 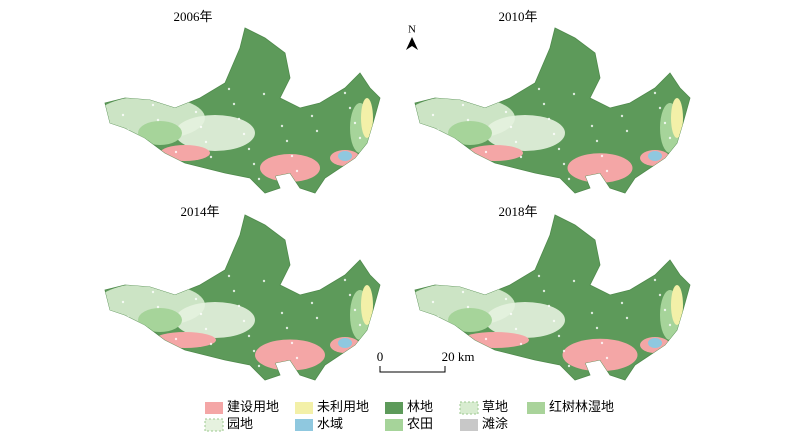 I want to click on north-arrow-icon, so click(x=412, y=43).